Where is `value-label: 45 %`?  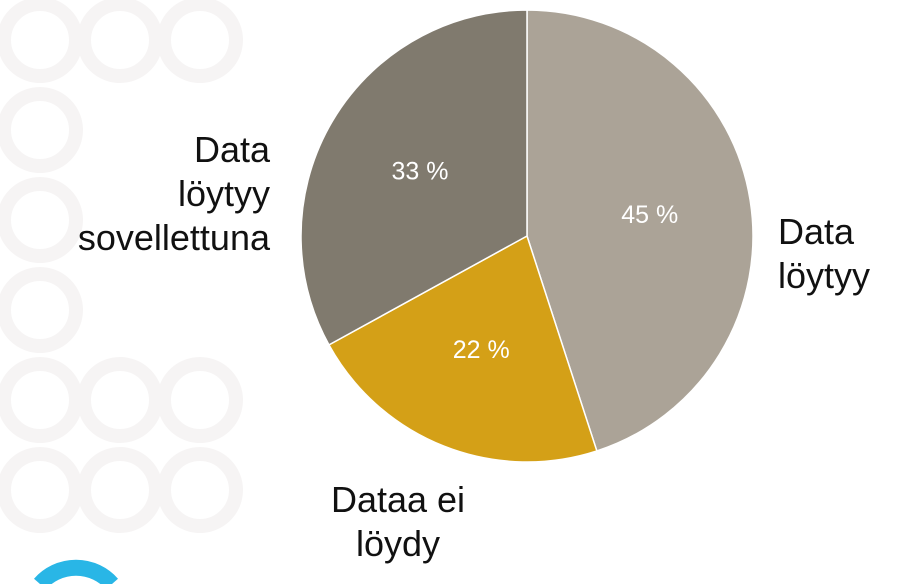
value-label: 45 % is located at coordinates (649, 215).